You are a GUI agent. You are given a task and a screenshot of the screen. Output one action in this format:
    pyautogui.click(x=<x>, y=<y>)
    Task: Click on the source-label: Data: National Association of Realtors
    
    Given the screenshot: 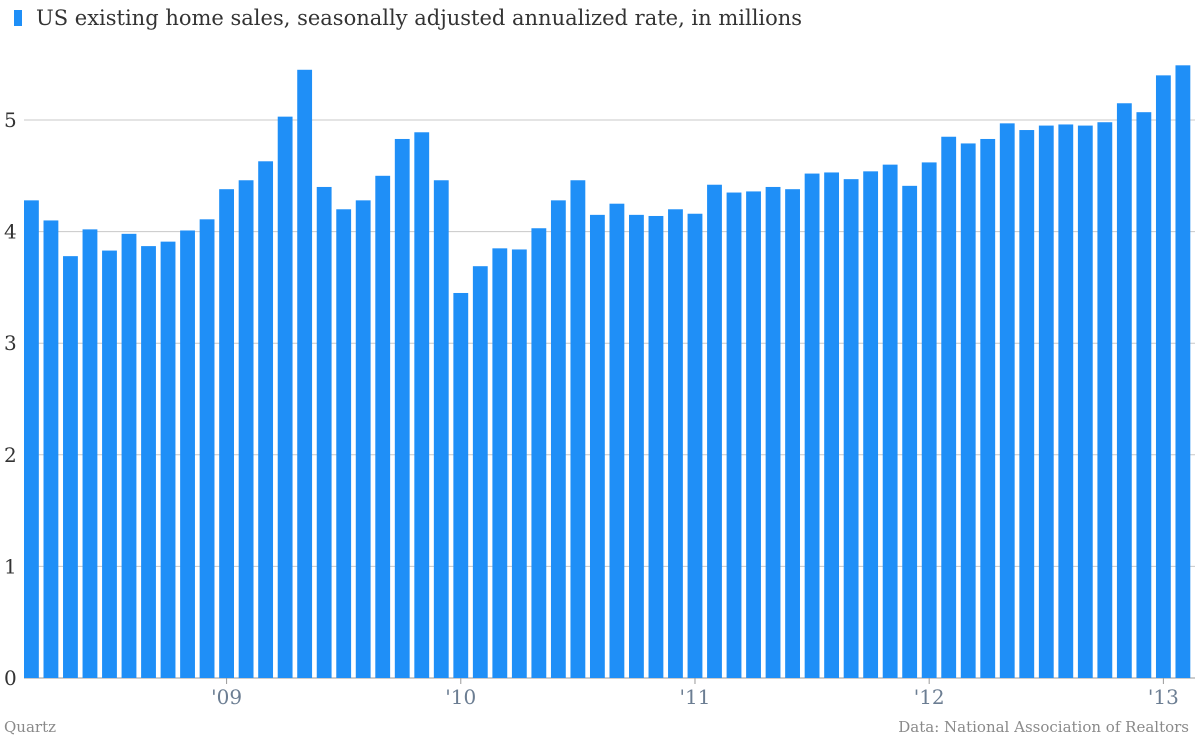 What is the action you would take?
    pyautogui.click(x=1043, y=727)
    